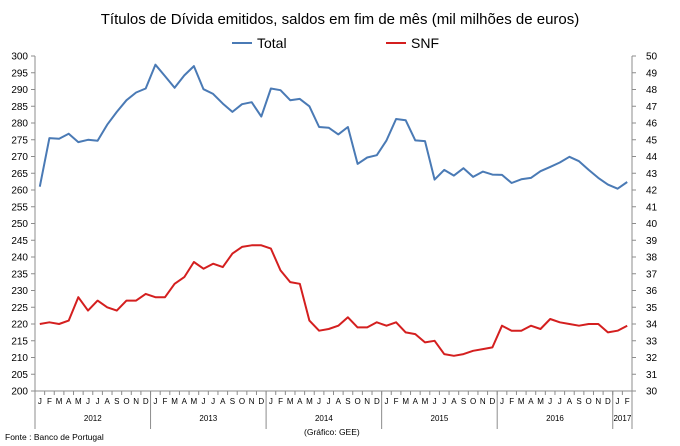 This screenshot has width=680, height=446. I want to click on legend-total-label: Total, so click(272, 43).